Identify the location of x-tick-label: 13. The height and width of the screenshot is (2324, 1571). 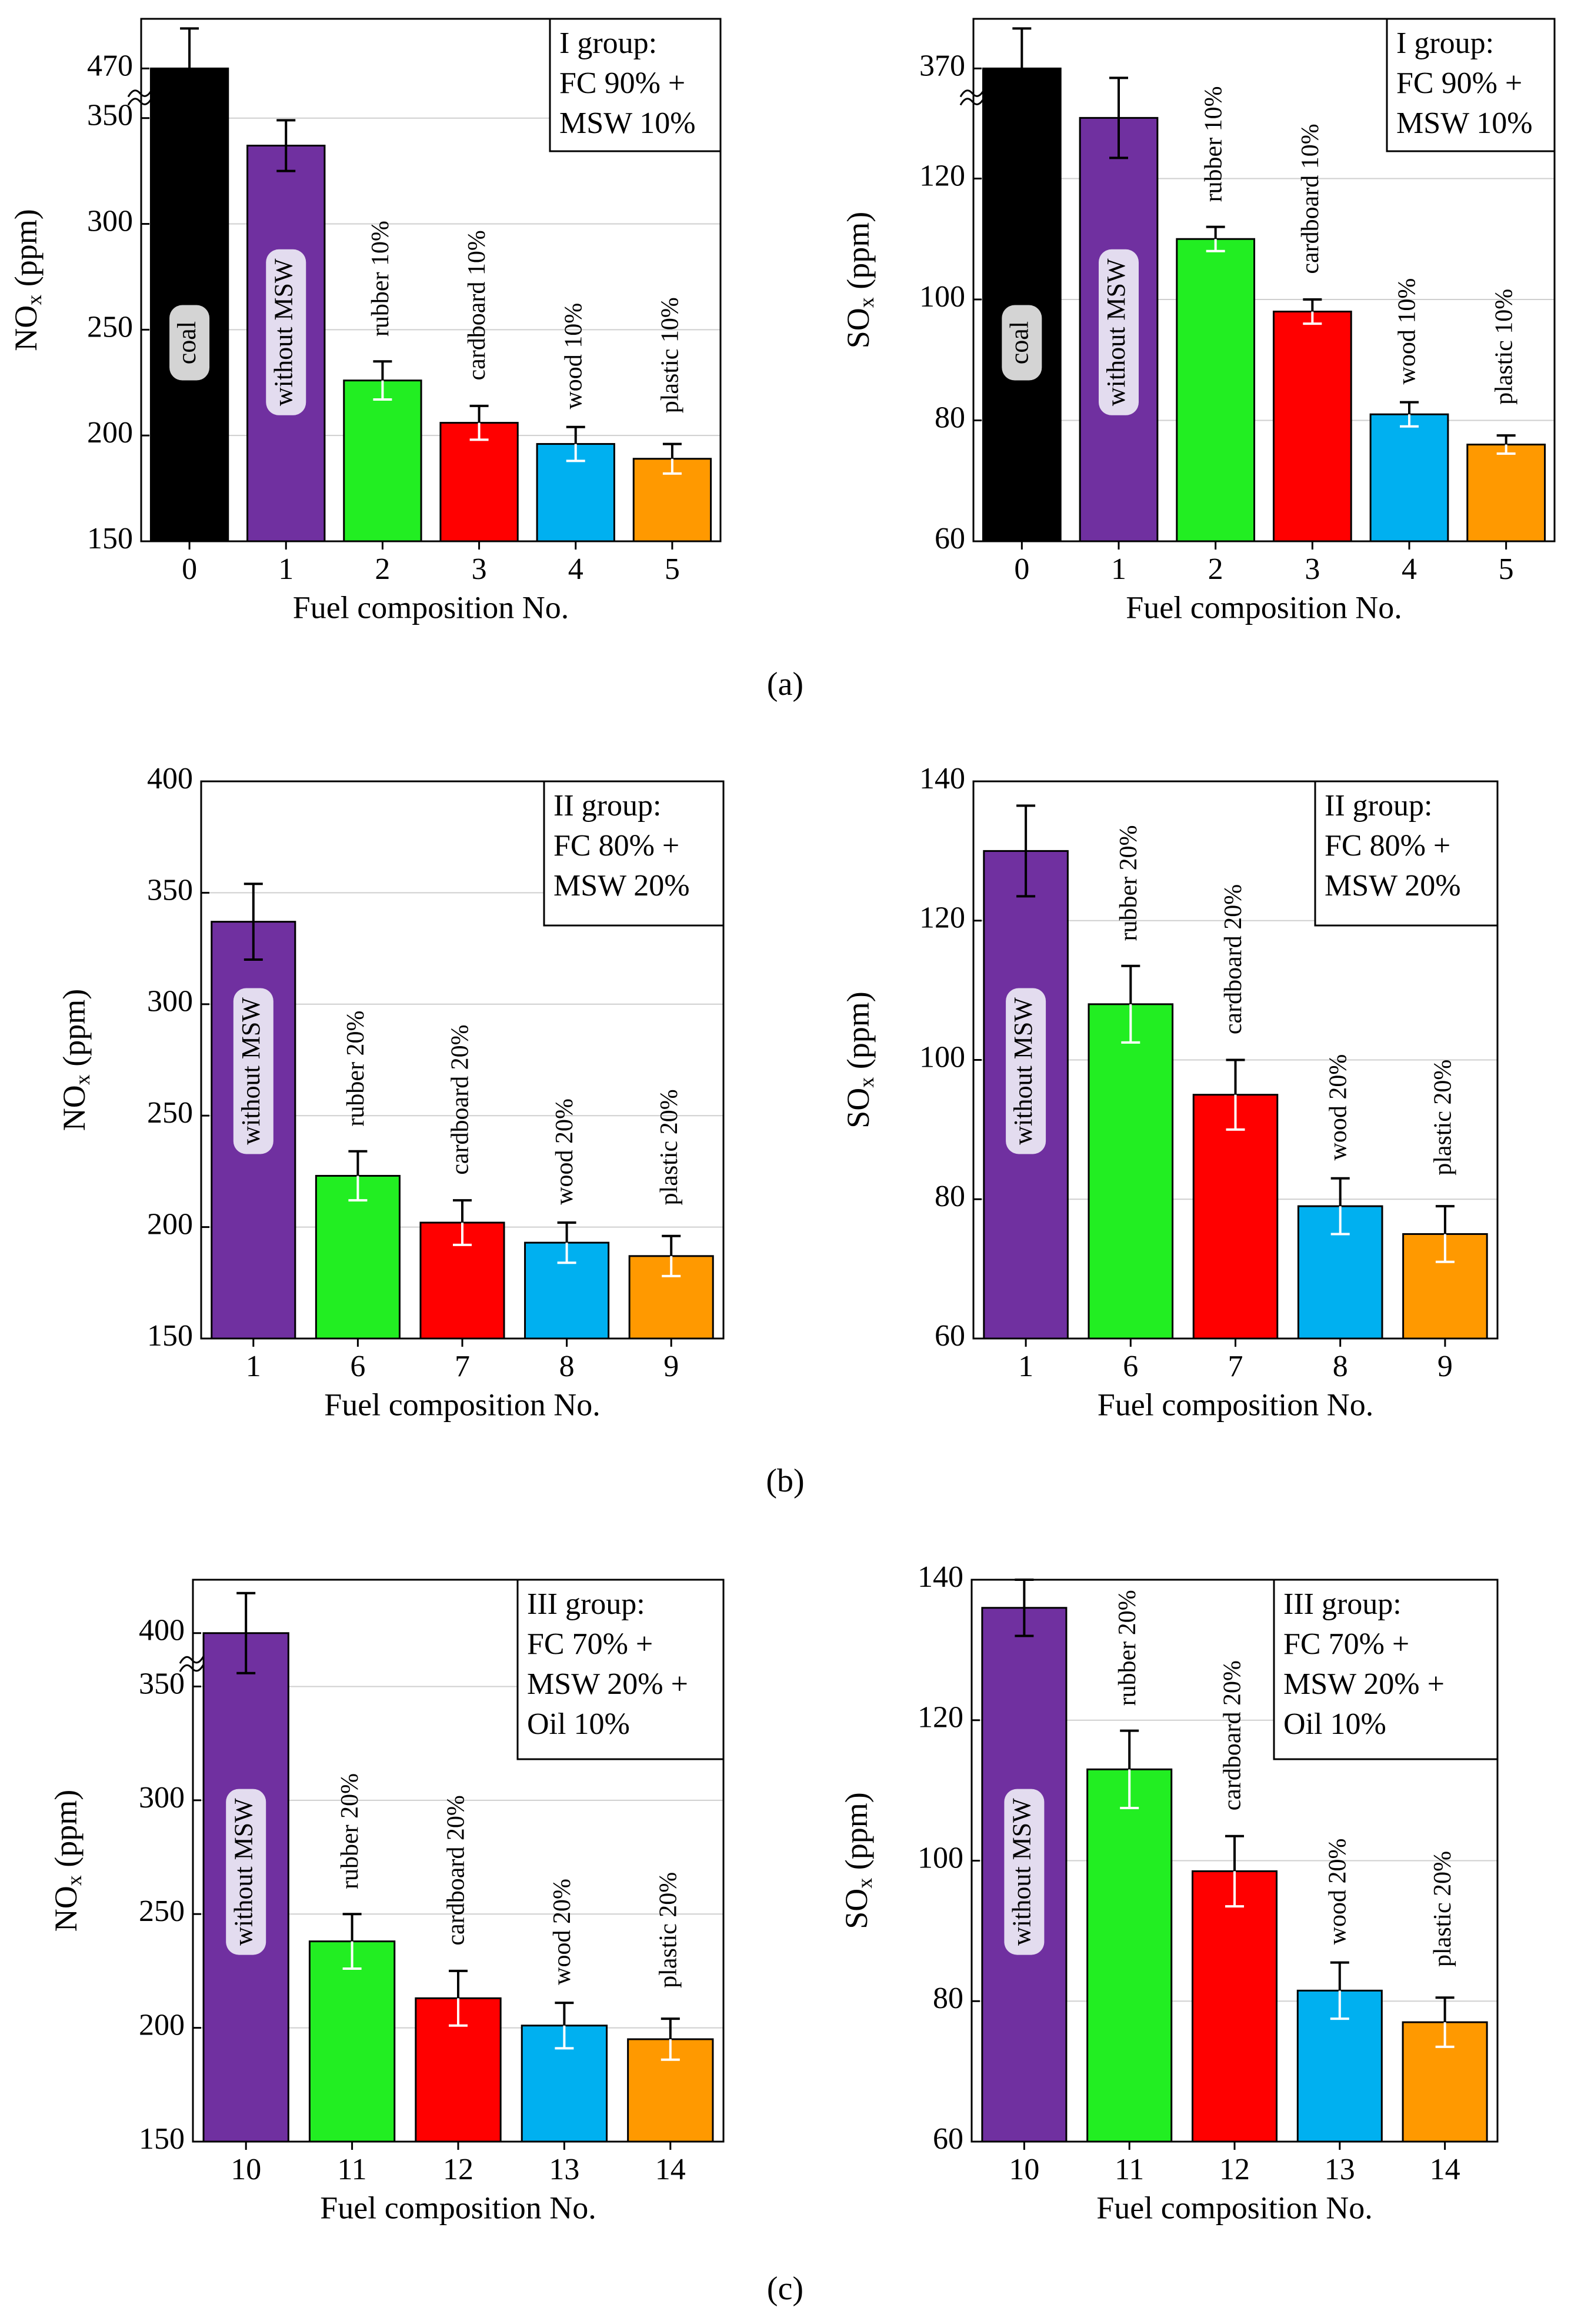
(564, 2170).